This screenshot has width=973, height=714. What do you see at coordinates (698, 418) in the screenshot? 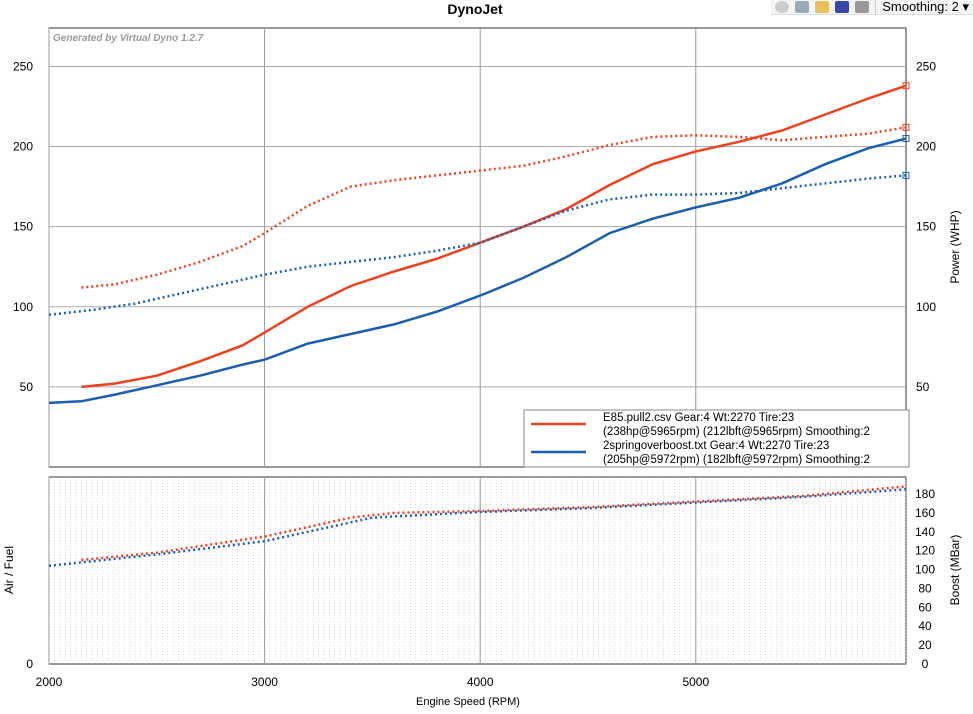
I see `legend-e85-line1: E85.pull2.csv Gear:4 Wt:2270 Tire:23` at bounding box center [698, 418].